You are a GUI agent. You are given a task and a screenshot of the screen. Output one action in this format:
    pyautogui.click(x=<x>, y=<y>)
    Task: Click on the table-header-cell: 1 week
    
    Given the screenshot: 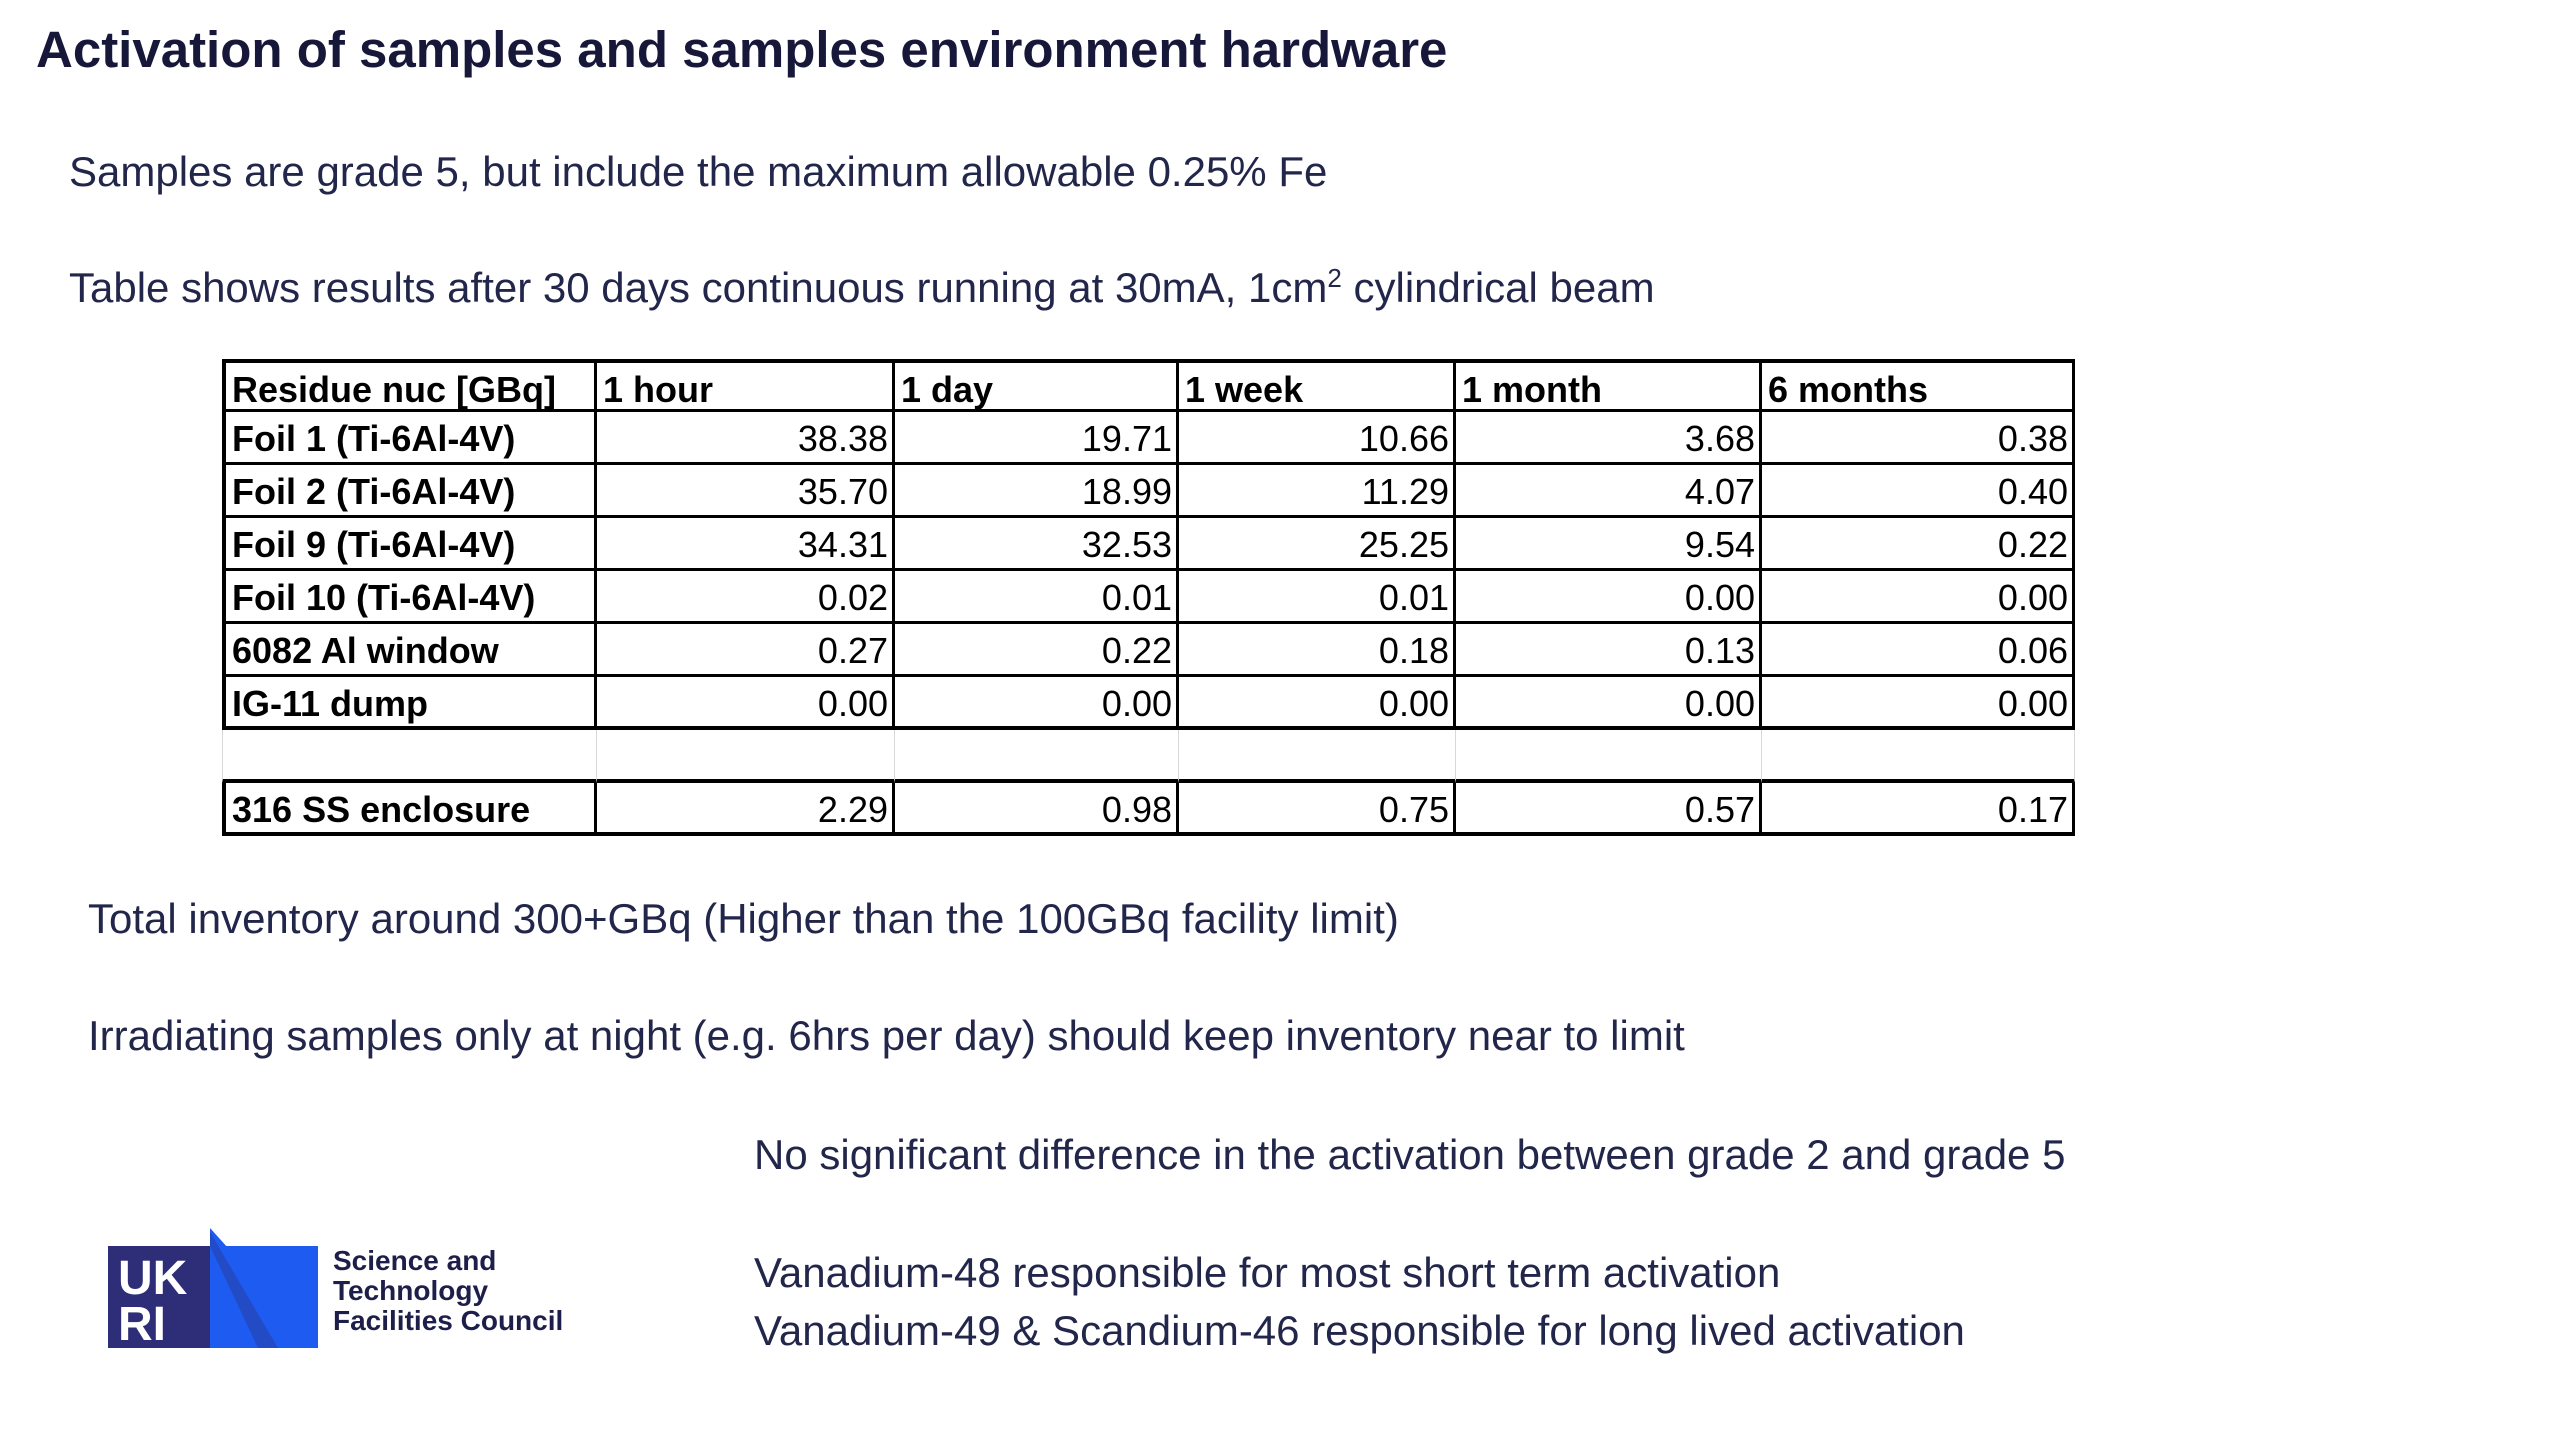 What is the action you would take?
    pyautogui.click(x=1317, y=385)
    